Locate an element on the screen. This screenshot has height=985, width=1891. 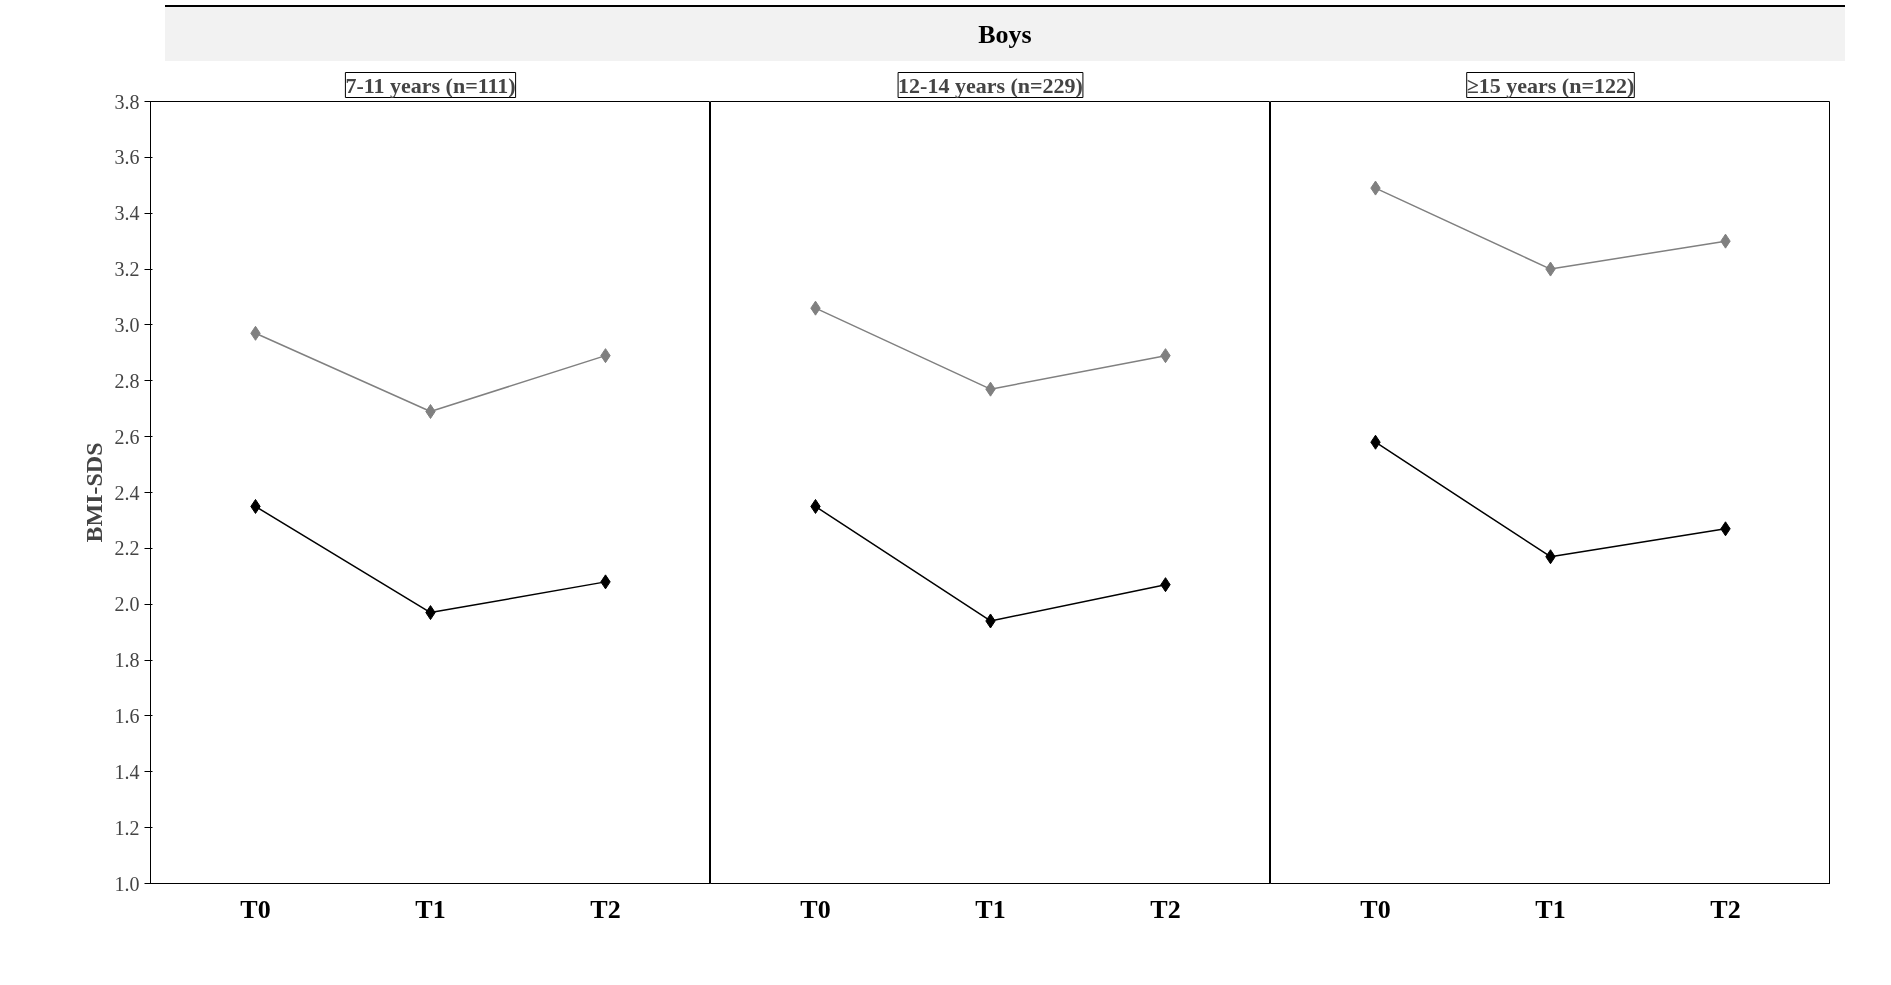
y-tick-label: 2.2 is located at coordinates (127, 548).